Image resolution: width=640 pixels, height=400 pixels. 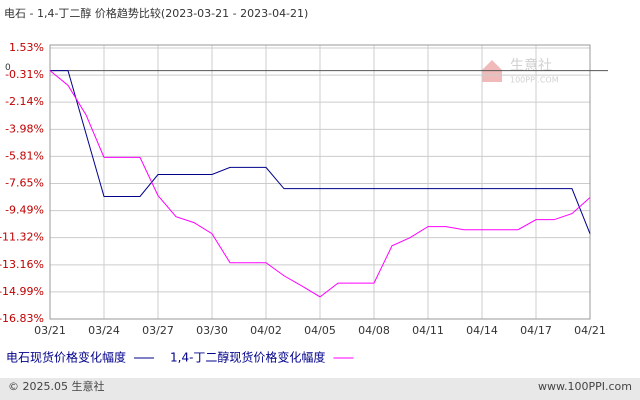 What do you see at coordinates (590, 330) in the screenshot?
I see `x-tick-label: 04/21` at bounding box center [590, 330].